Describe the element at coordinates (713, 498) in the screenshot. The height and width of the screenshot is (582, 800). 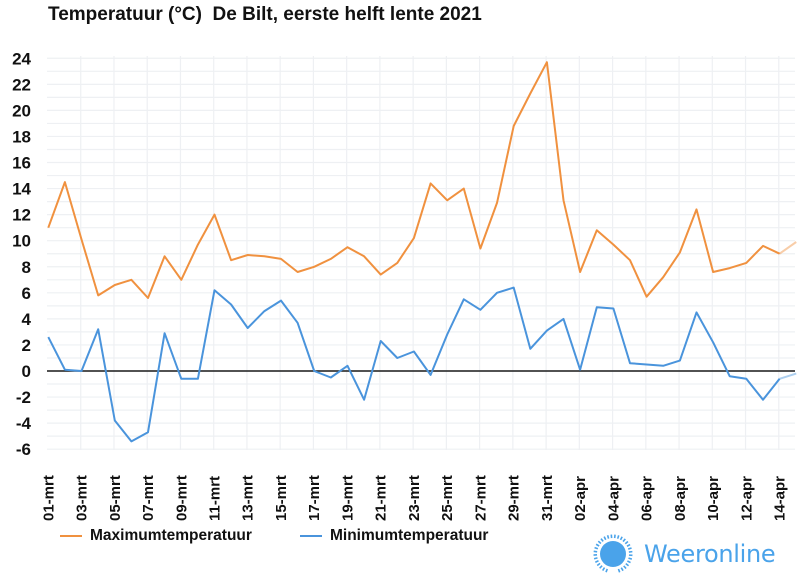
I see `x-tick-label: 10-apr` at that location.